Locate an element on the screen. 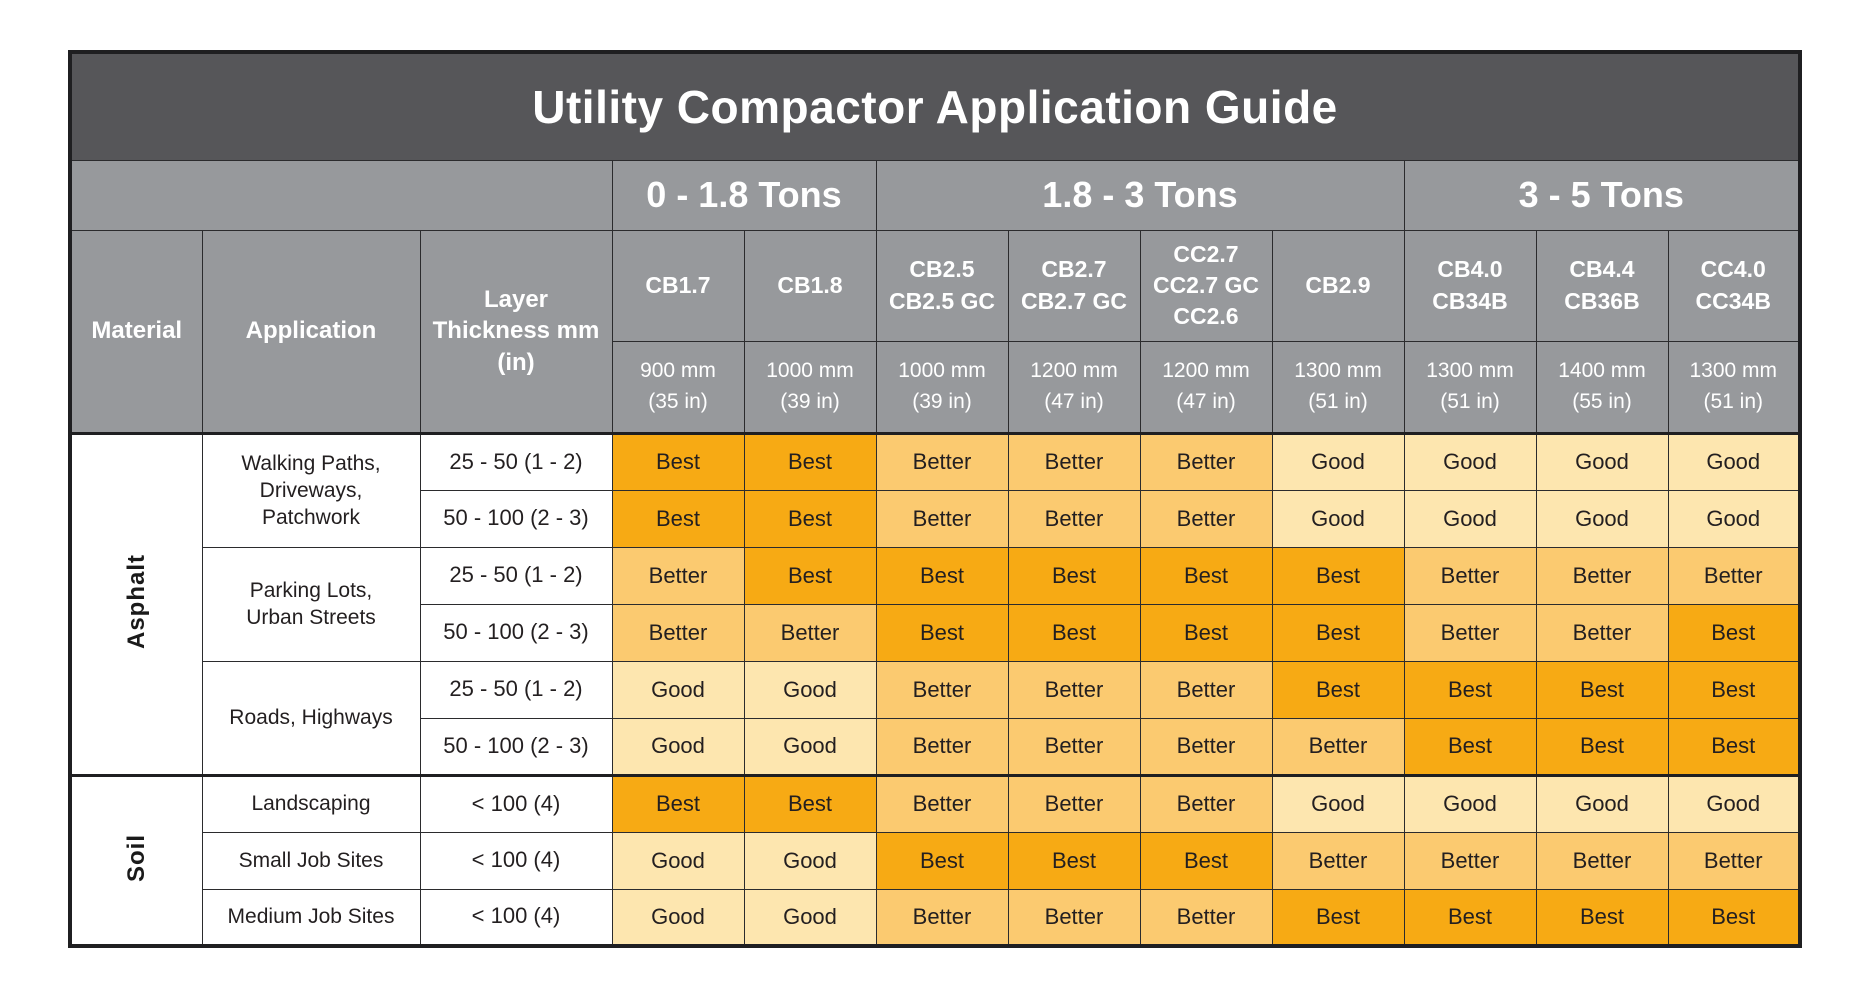 Image resolution: width=1875 pixels, height=1000 pixels. drum-width-cc4.0: 1300 mm (51 in) is located at coordinates (1734, 387).